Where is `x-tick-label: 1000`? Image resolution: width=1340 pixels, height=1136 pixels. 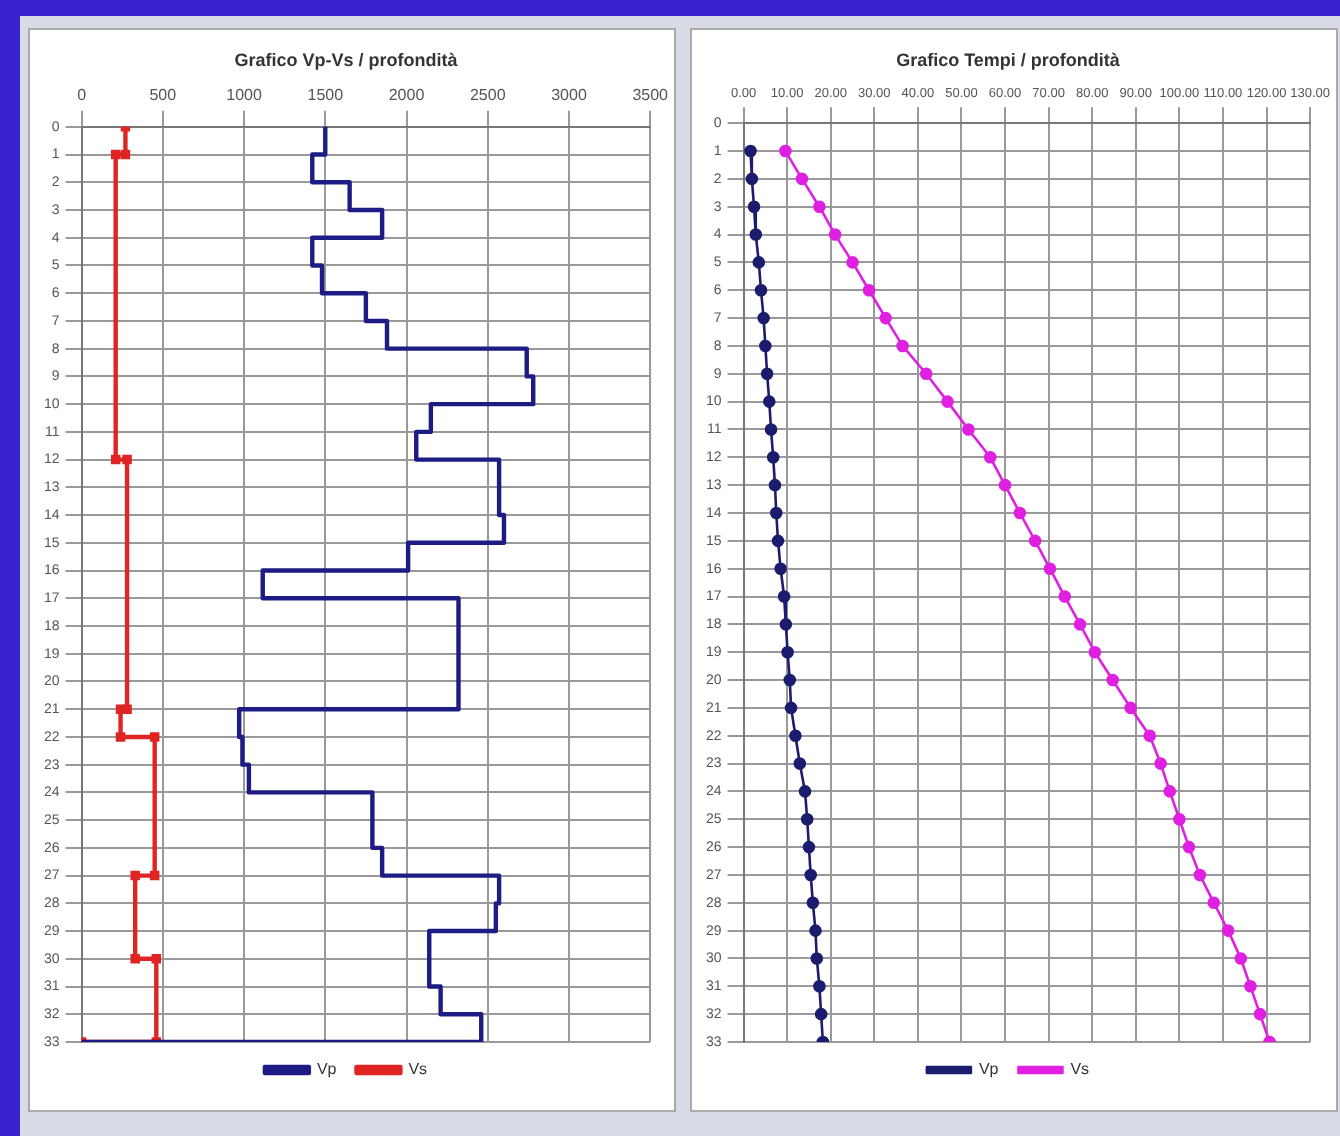
x-tick-label: 1000 is located at coordinates (244, 94).